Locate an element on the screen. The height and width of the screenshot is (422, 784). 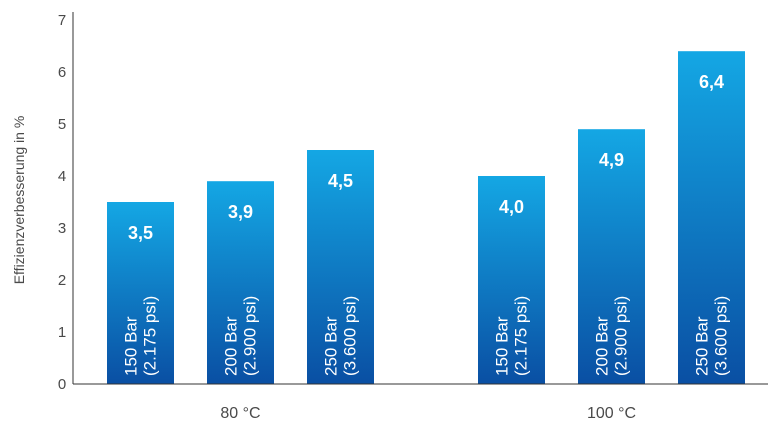
x-group-label: 100 °C is located at coordinates (611, 413).